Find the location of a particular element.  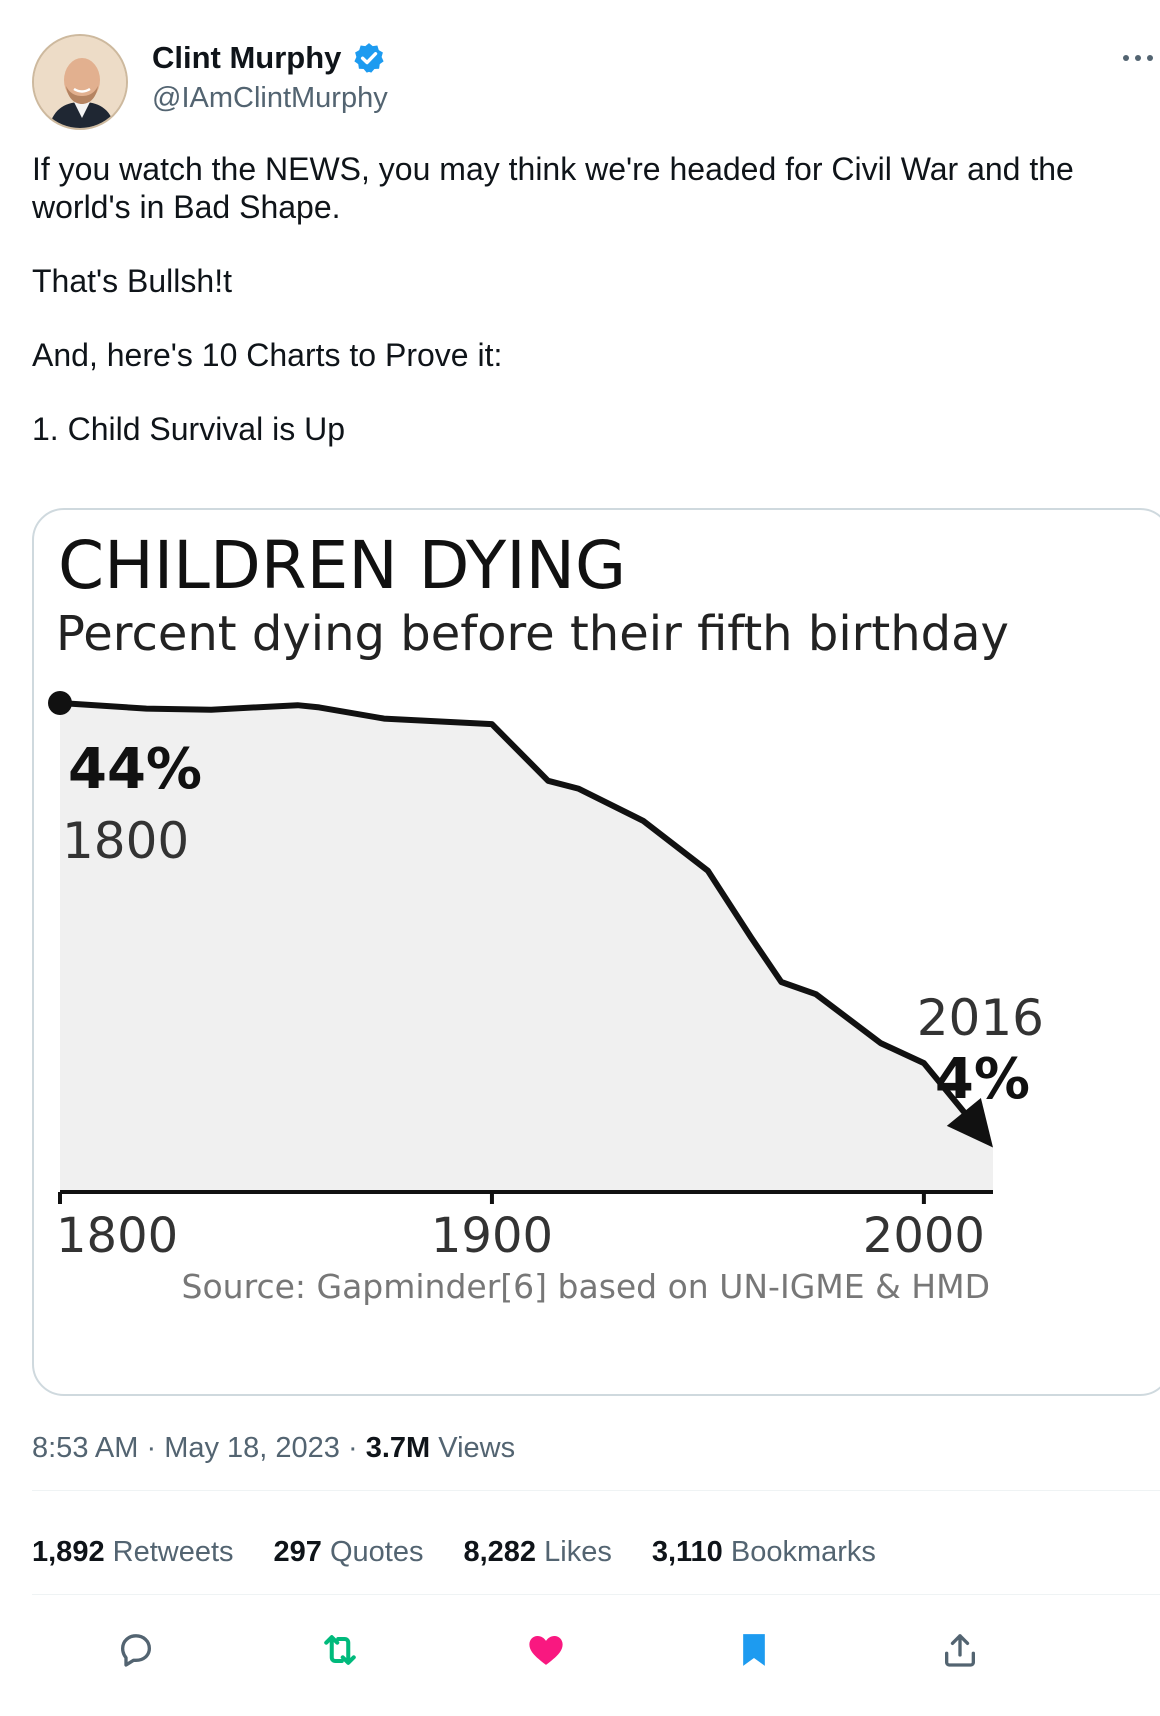

chart-end-arrow is located at coordinates (969, 1123).